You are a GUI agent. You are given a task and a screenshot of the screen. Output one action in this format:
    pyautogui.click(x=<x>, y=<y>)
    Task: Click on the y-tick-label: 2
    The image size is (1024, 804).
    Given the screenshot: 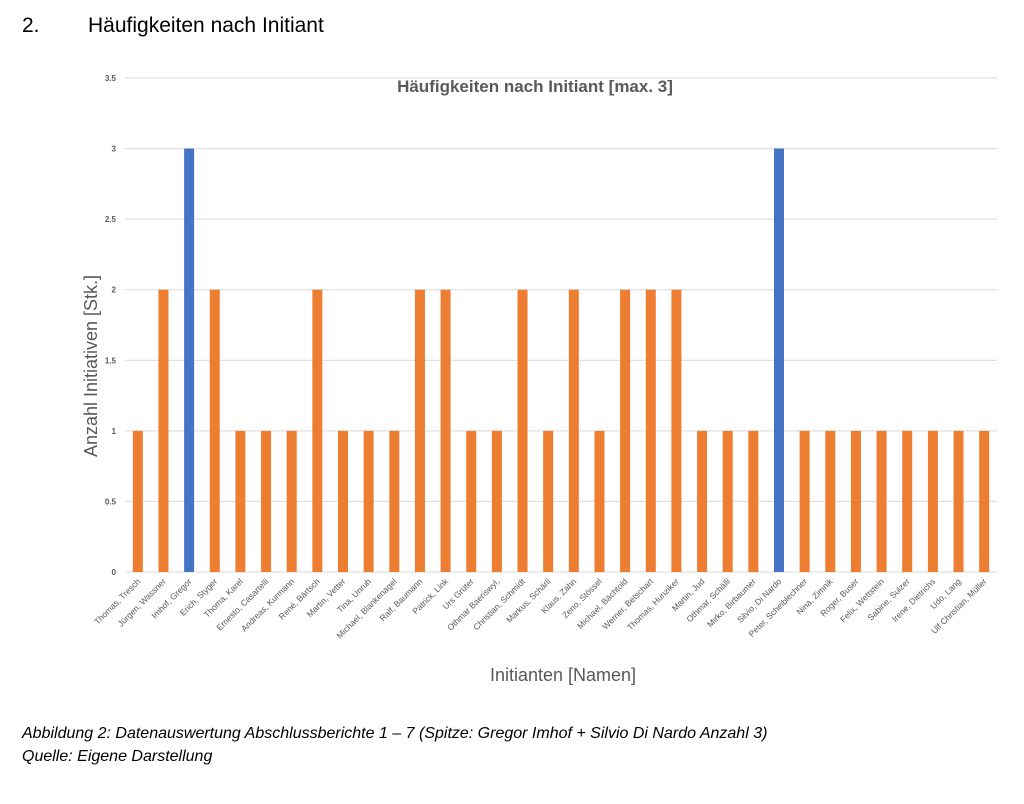 What is the action you would take?
    pyautogui.click(x=114, y=290)
    